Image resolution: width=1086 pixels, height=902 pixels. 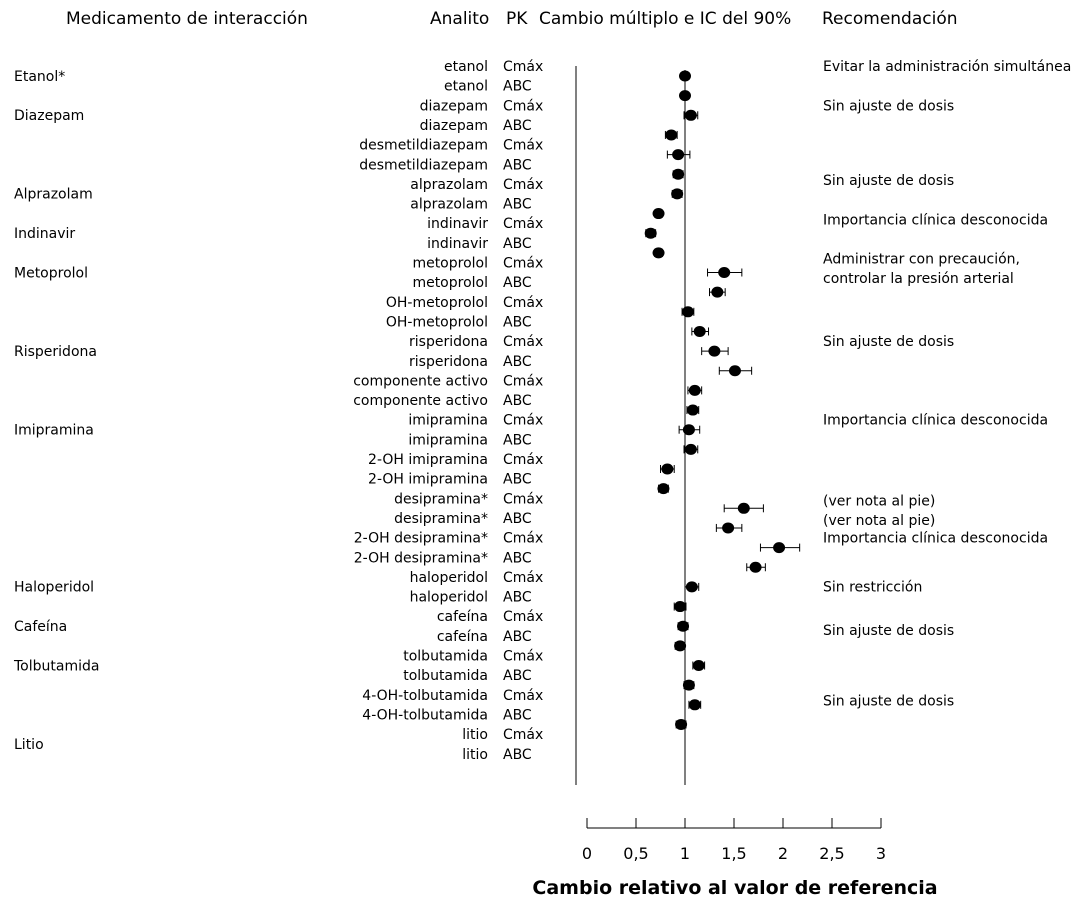 What do you see at coordinates (517, 19) in the screenshot?
I see `header-pk: PK` at bounding box center [517, 19].